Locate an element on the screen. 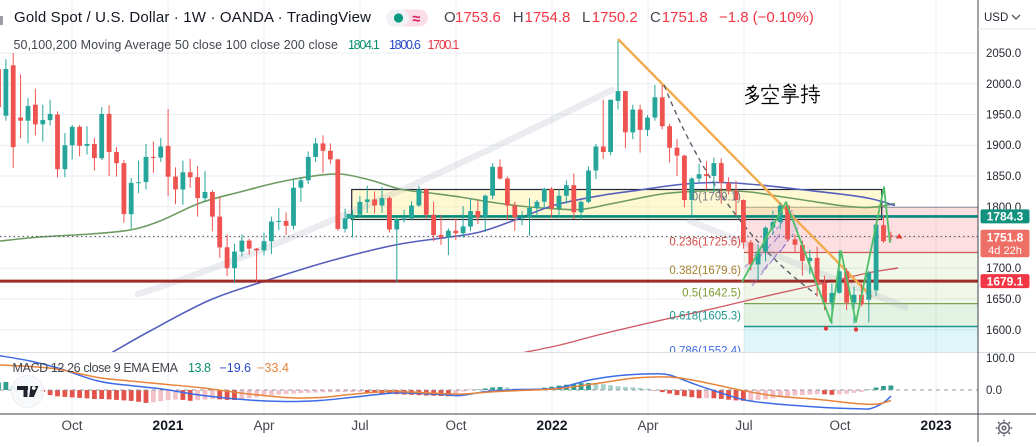 Image resolution: width=1036 pixels, height=447 pixels. svg-text: 4d 22h is located at coordinates (1005, 251).